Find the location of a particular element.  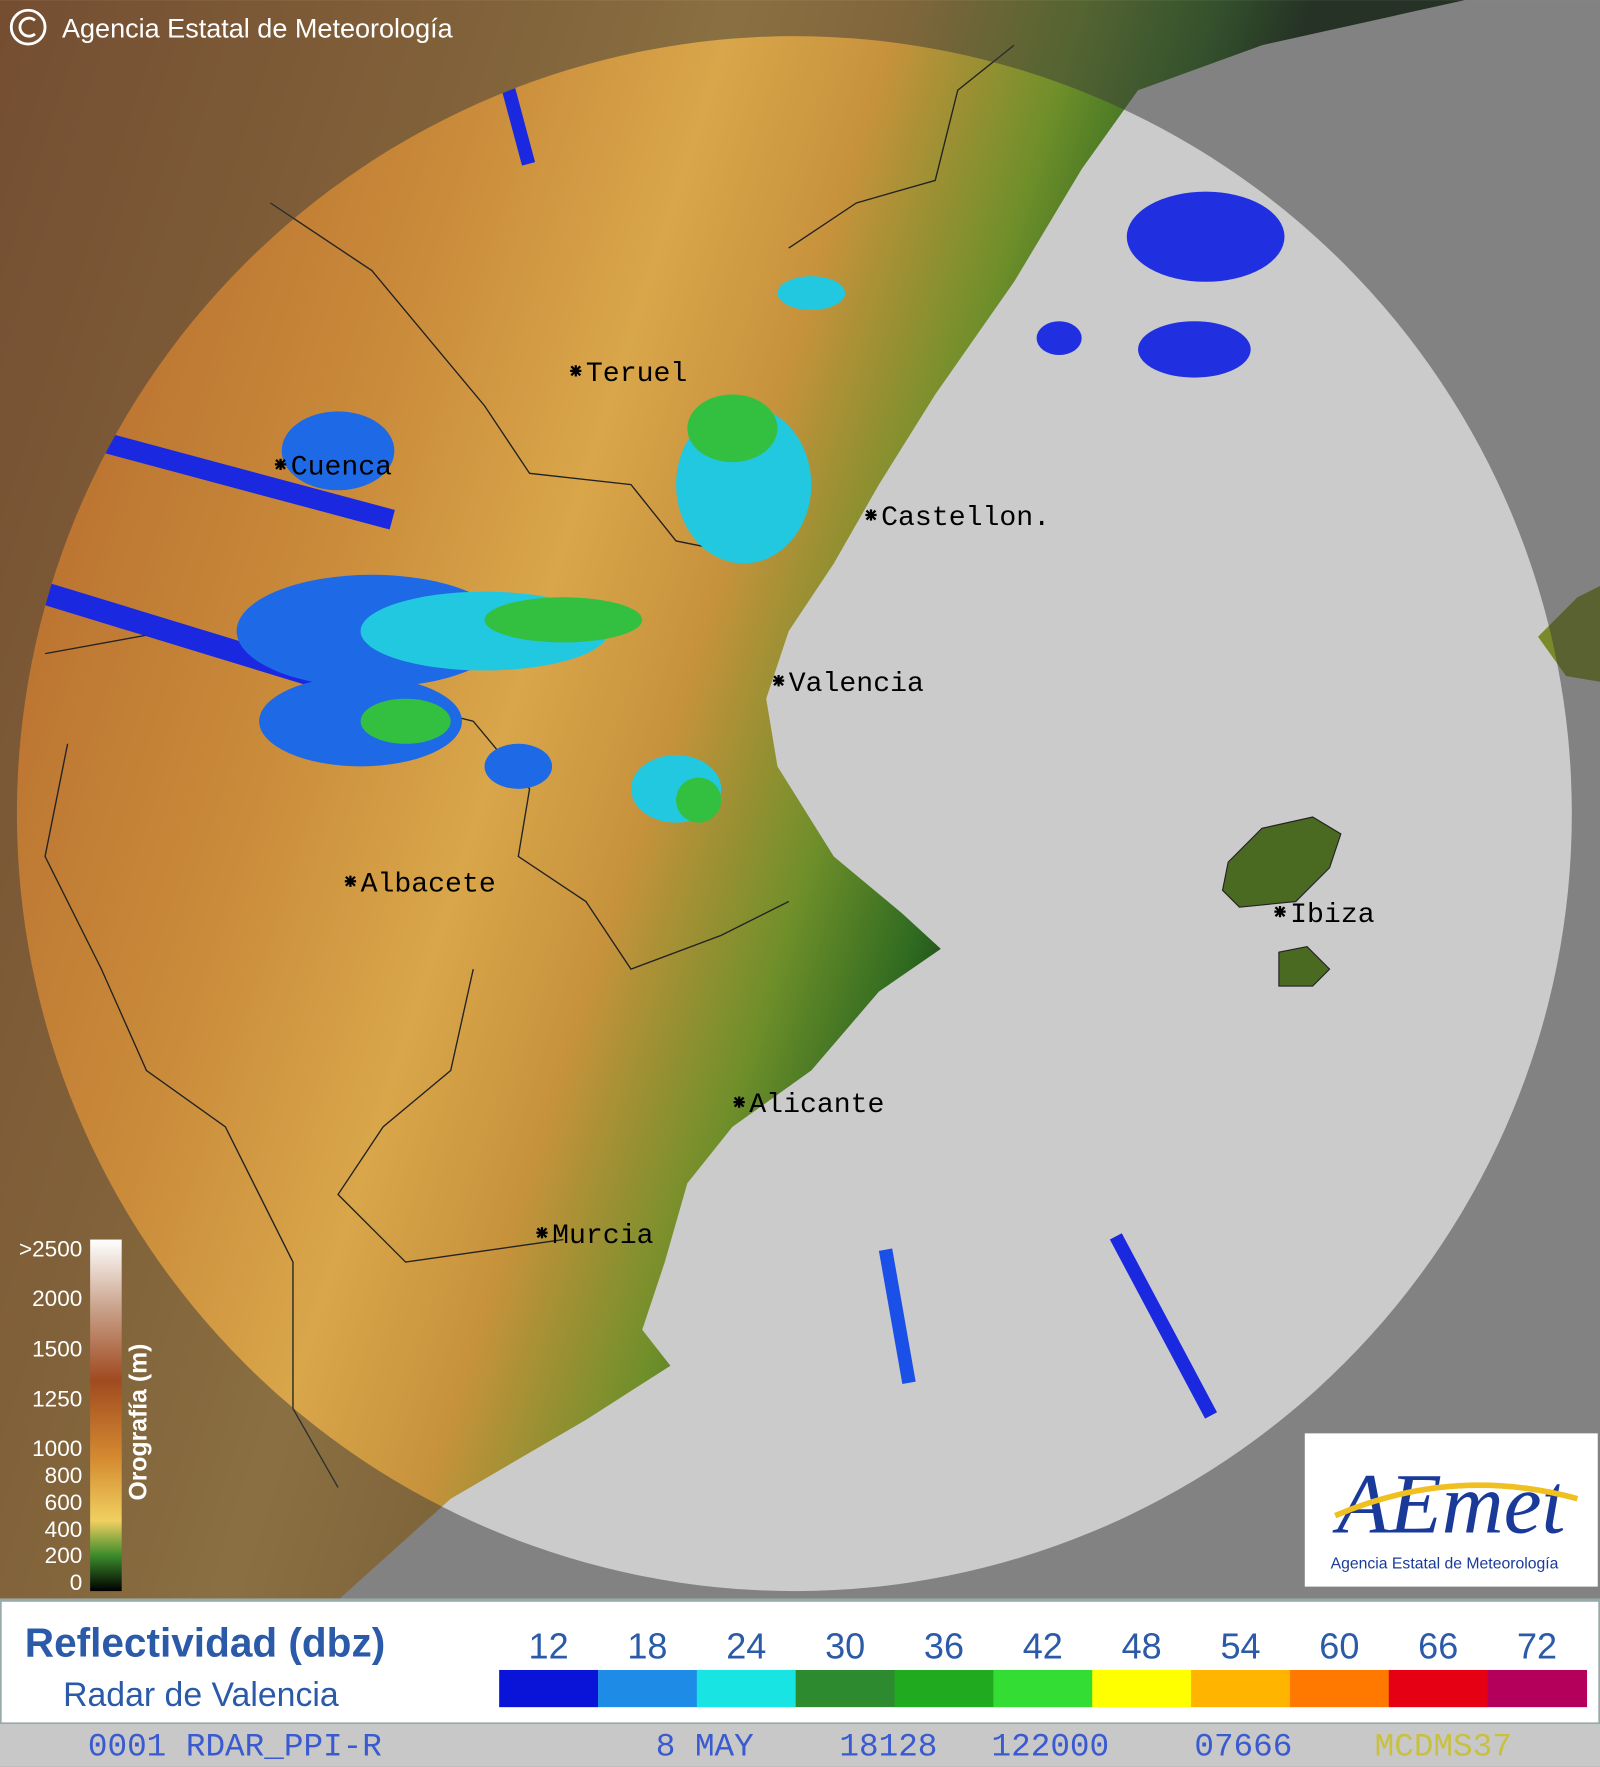

orography-label: 200 is located at coordinates (64, 1555).